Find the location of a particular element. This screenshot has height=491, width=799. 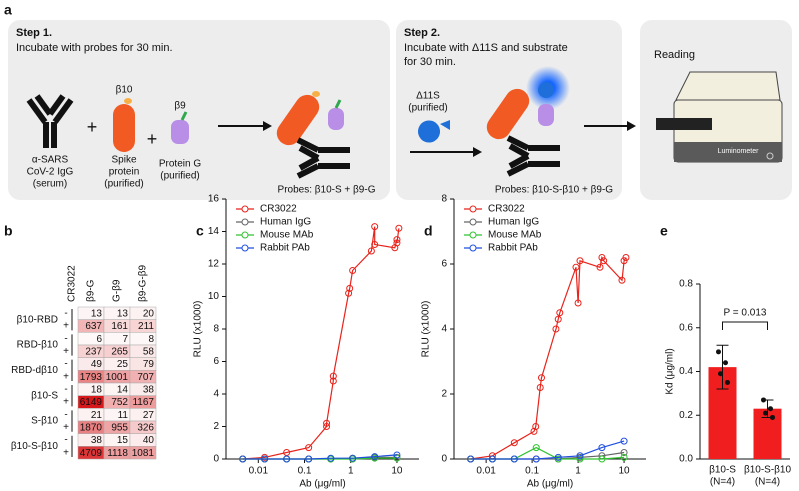

legend-label: Mouse MAb is located at coordinates (515, 235).